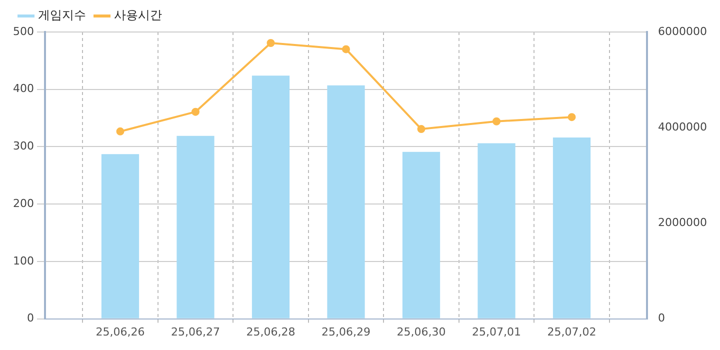 The height and width of the screenshot is (350, 720). What do you see at coordinates (421, 331) in the screenshot?
I see `x-tick-label: 25,06,30` at bounding box center [421, 331].